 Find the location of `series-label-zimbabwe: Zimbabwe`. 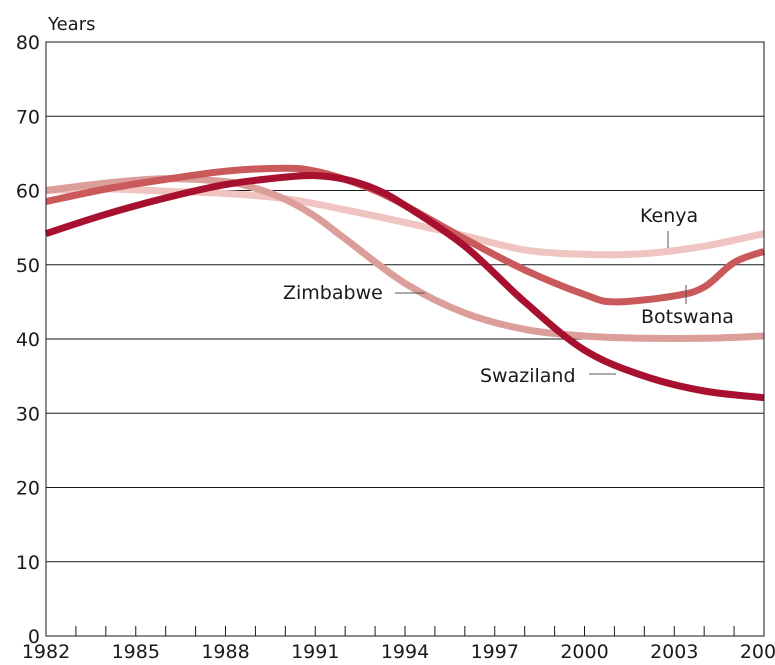

series-label-zimbabwe: Zimbabwe is located at coordinates (333, 293).